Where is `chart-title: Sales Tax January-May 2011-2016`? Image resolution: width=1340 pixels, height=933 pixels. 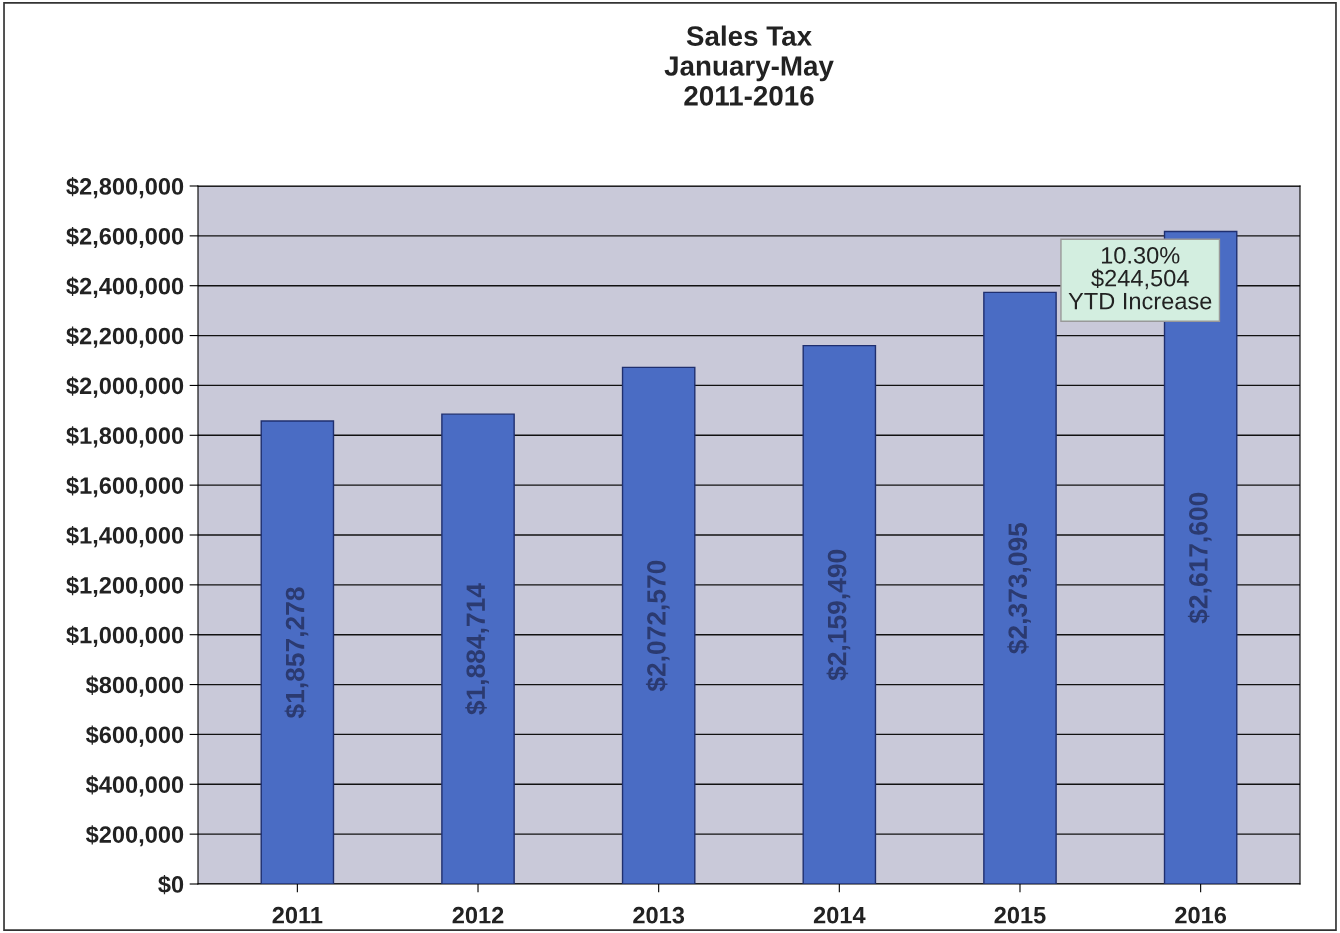 chart-title: Sales Tax January-May 2011-2016 is located at coordinates (749, 65).